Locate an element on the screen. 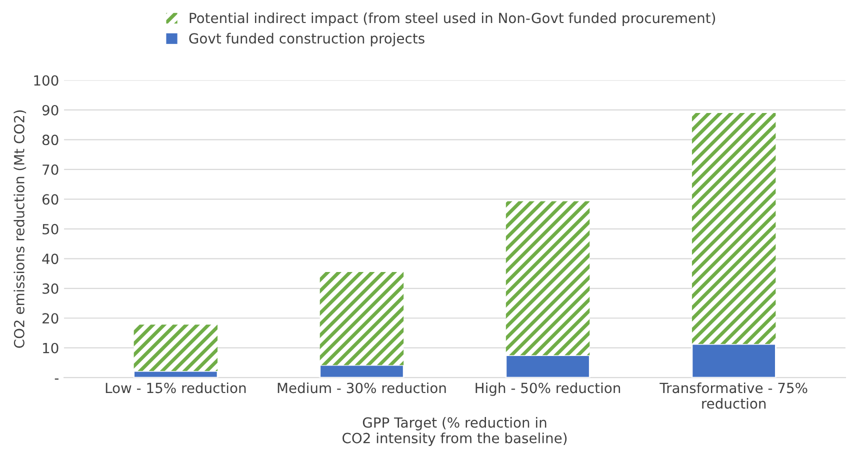 This screenshot has height=472, width=854. y-tick-label: 100 is located at coordinates (46, 80).